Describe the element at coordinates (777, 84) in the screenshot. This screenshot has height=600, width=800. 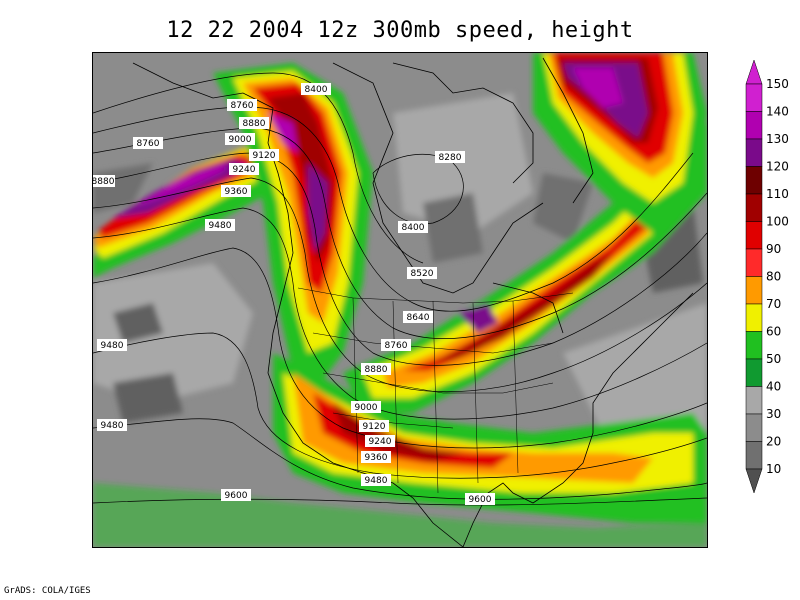
I see `colorbar-label: 150` at that location.